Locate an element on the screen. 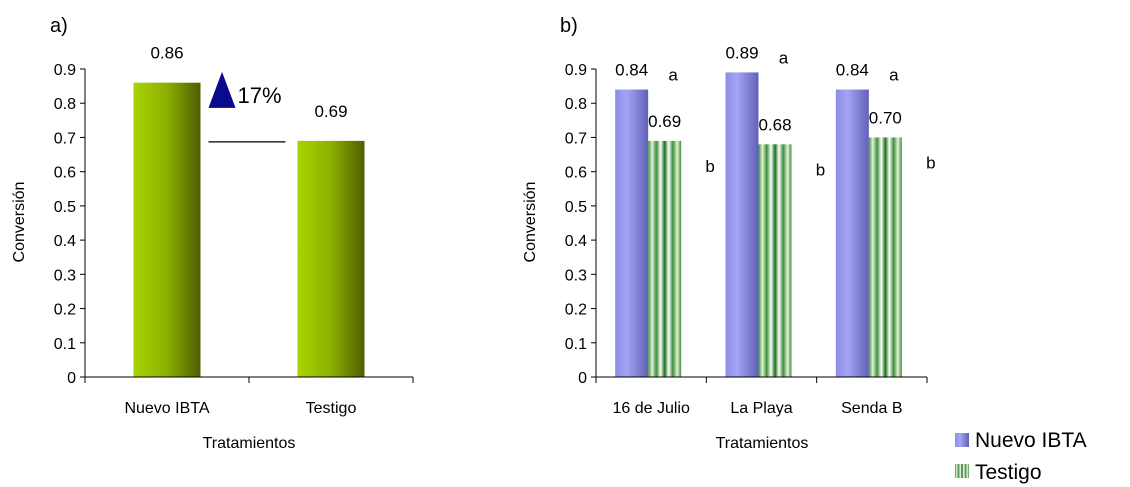 This screenshot has height=487, width=1130. significance-letter-testigo-16-de-julio: b is located at coordinates (709, 166).